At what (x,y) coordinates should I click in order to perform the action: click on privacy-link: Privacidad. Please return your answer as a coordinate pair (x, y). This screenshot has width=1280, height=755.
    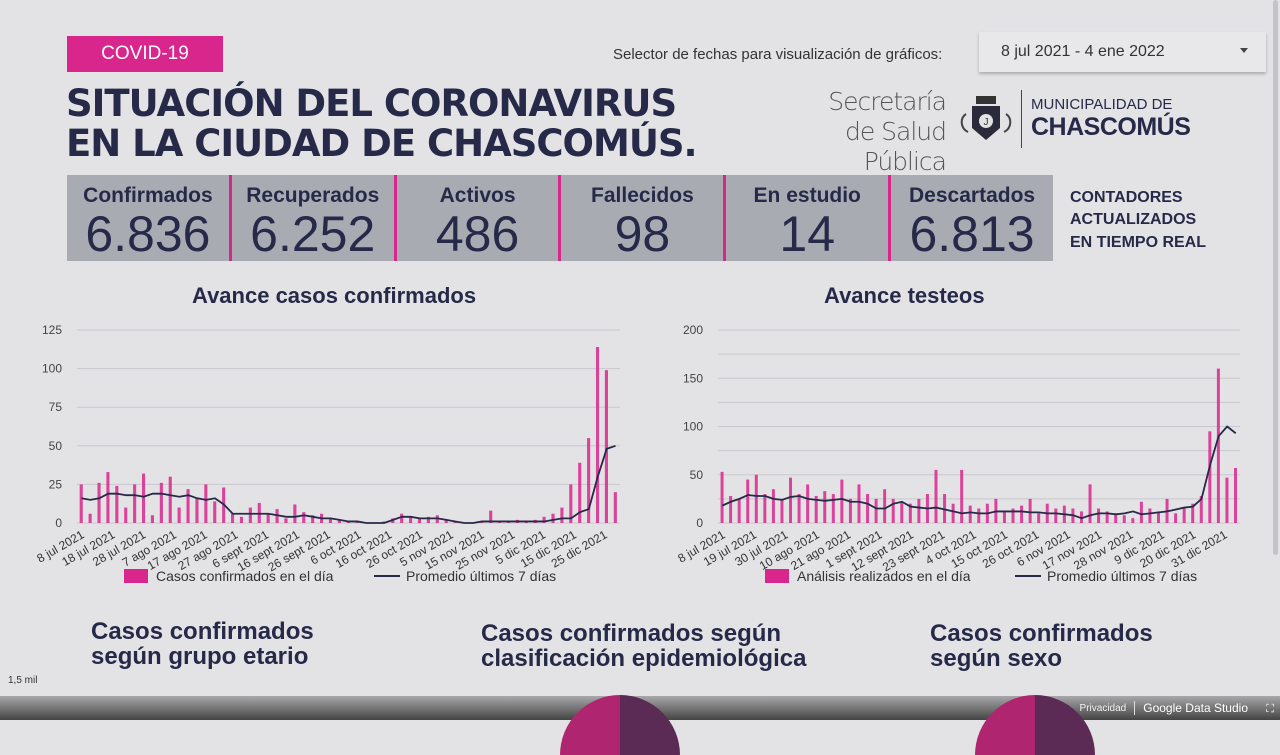
    Looking at the image, I should click on (1103, 708).